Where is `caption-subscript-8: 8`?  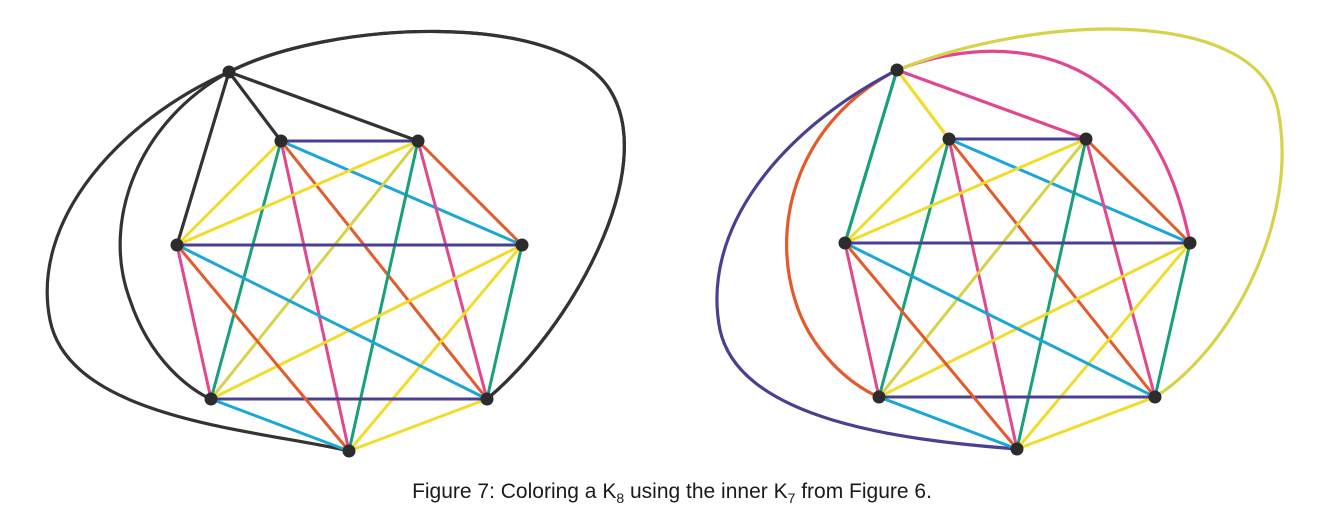 caption-subscript-8: 8 is located at coordinates (620, 498).